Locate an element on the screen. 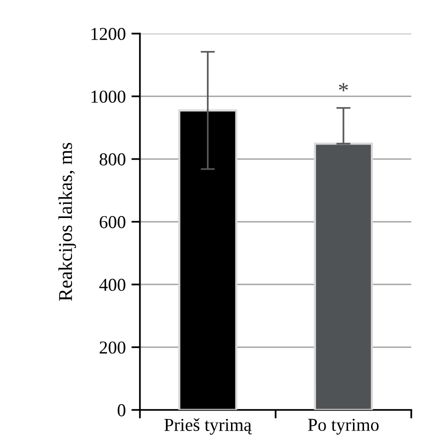 The image size is (424, 448). y-tick-label: 400 is located at coordinates (112, 284).